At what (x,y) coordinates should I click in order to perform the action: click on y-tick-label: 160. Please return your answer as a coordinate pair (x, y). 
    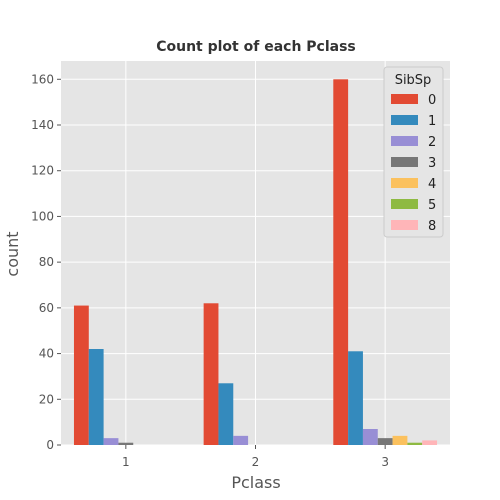
    Looking at the image, I should click on (42, 79).